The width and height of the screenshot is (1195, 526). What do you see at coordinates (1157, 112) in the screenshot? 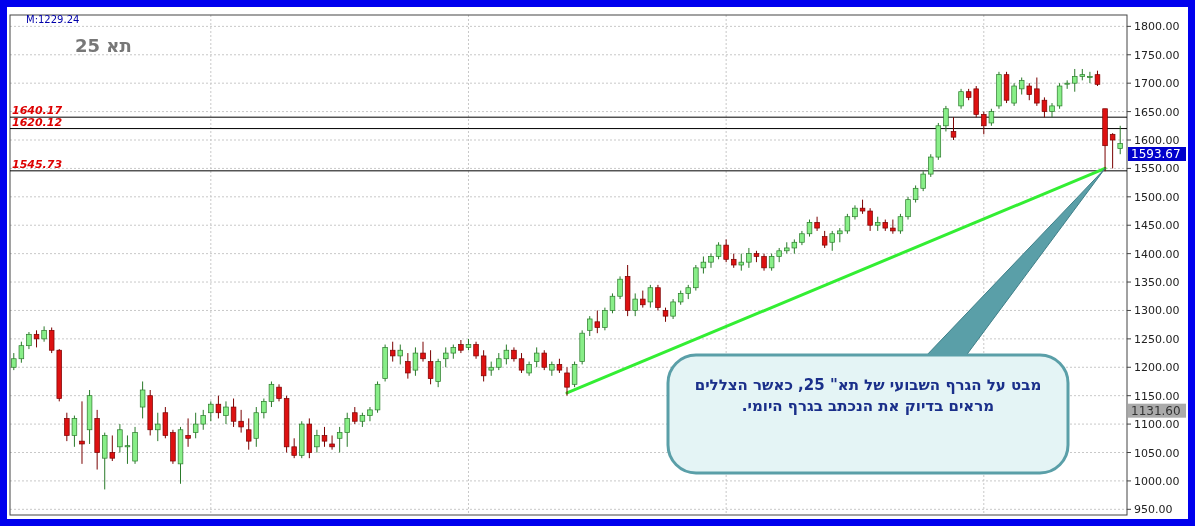
I see `y-tick-label: 1650.00` at bounding box center [1157, 112].